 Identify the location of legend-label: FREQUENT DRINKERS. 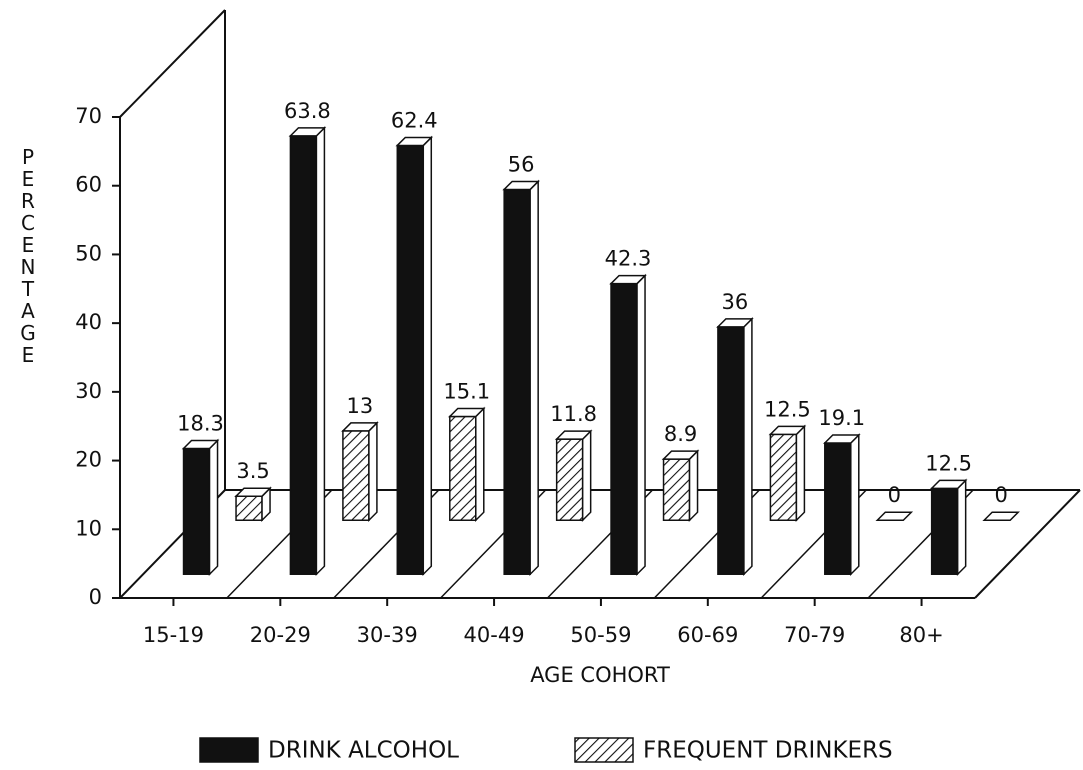
(768, 751).